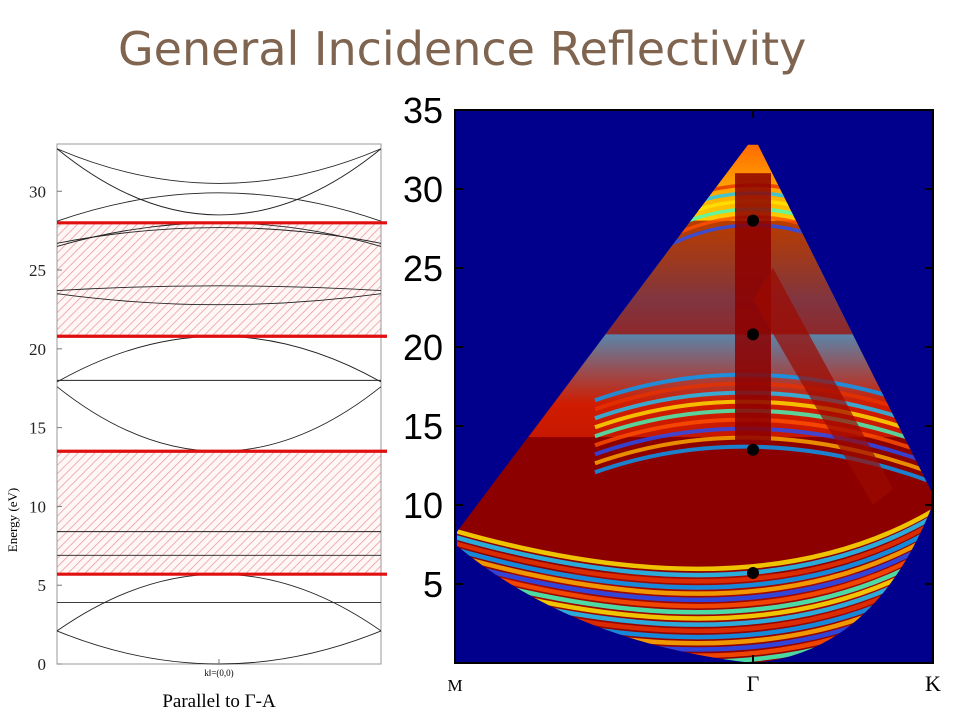 The height and width of the screenshot is (720, 960). I want to click on ridge-band, so click(823, 386).